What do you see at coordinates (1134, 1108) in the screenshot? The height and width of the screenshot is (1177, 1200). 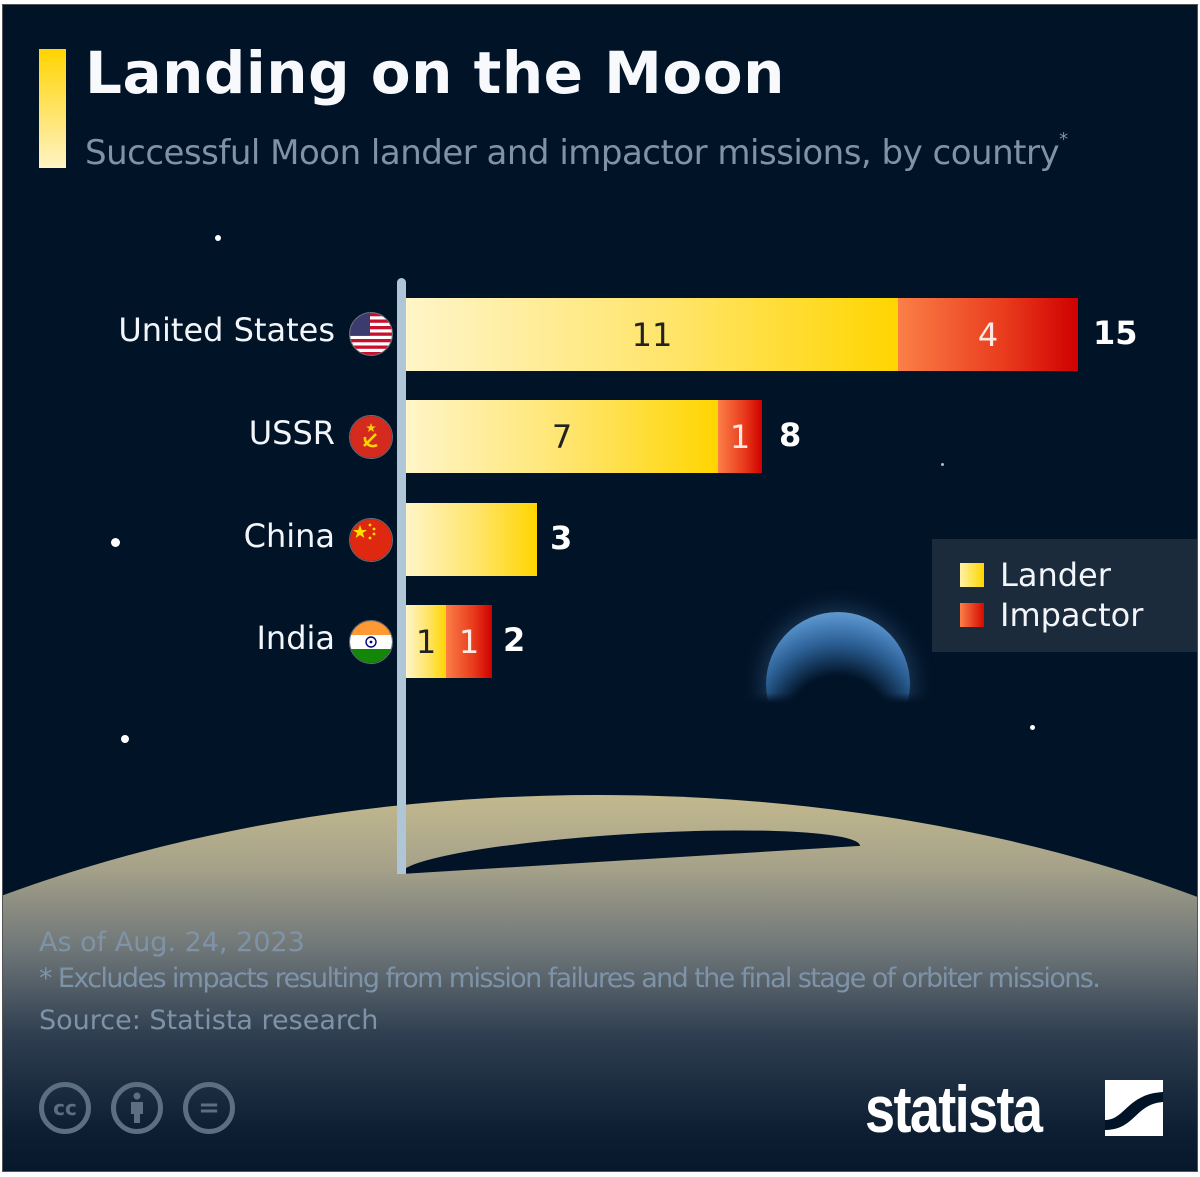 I see `statista-logo-icon` at bounding box center [1134, 1108].